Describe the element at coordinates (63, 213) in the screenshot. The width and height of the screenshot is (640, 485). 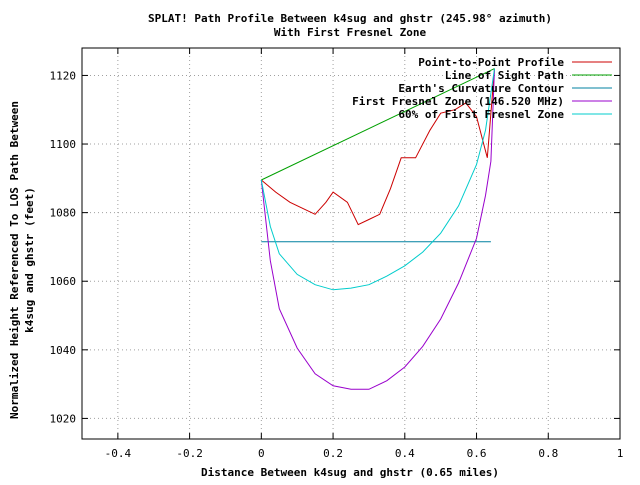
I see `y-tick-label: 1080` at that location.